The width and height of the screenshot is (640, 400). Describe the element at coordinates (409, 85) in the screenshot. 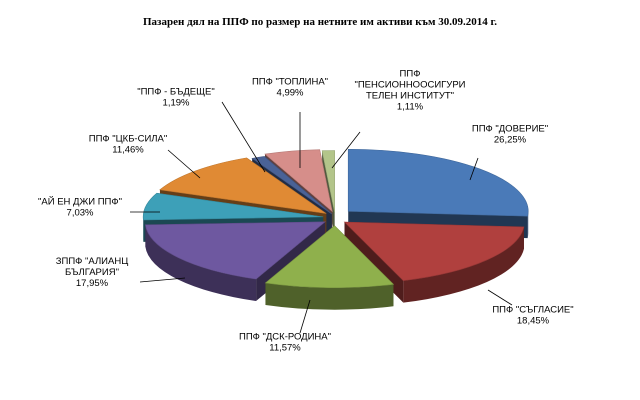

I see `slice-name-label: "ПЕНСИОННООСИГУРИ` at that location.